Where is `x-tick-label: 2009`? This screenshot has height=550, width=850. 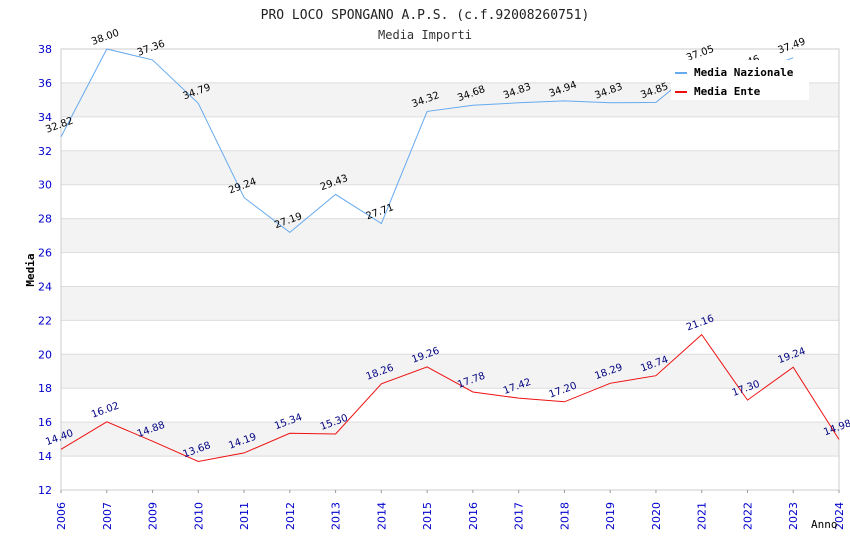
x-tick-label: 2009 is located at coordinates (153, 516).